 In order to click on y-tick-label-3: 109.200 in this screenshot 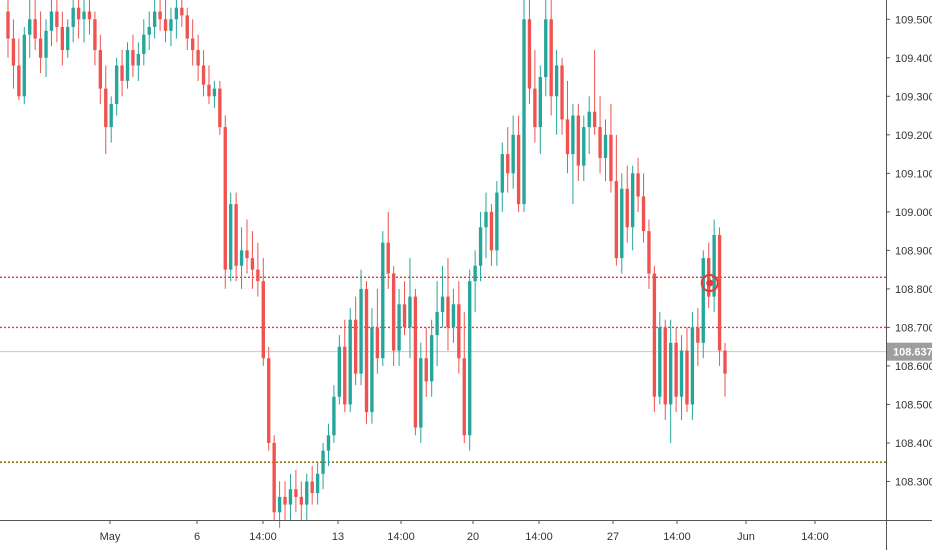, I will do `click(913, 136)`.